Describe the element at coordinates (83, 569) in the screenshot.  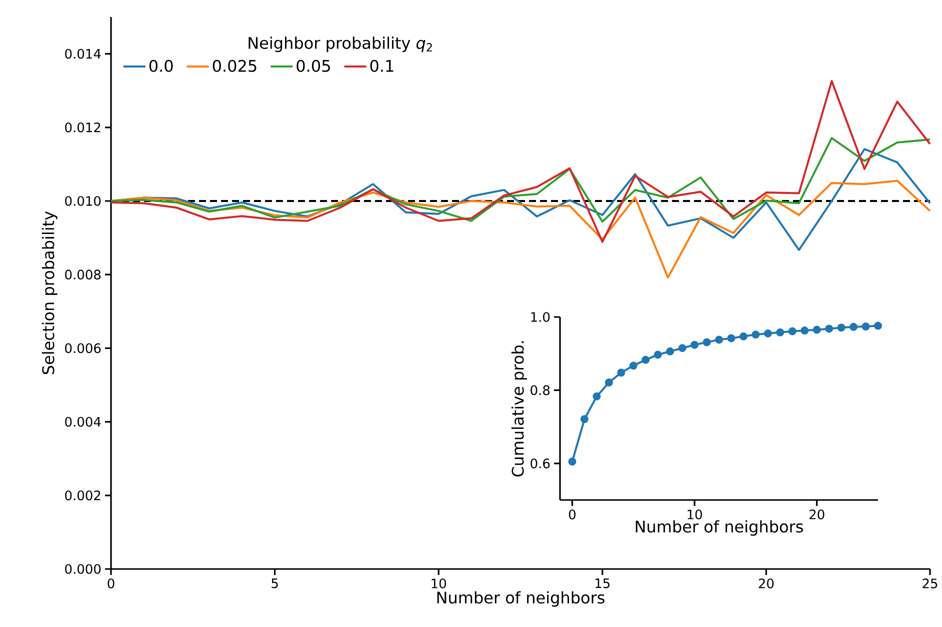
I see `y-tick-label: 0.000` at that location.